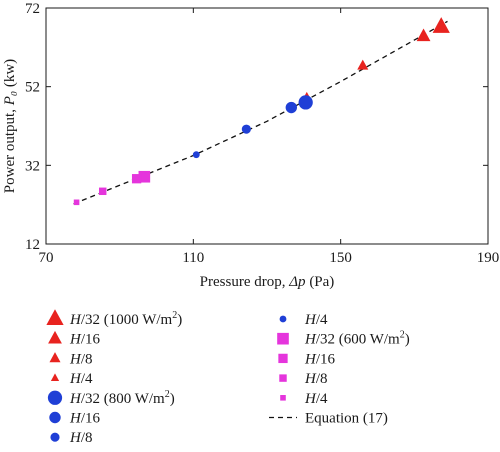 Image resolution: width=500 pixels, height=452 pixels. I want to click on data-point-circle-s, so click(196, 155).